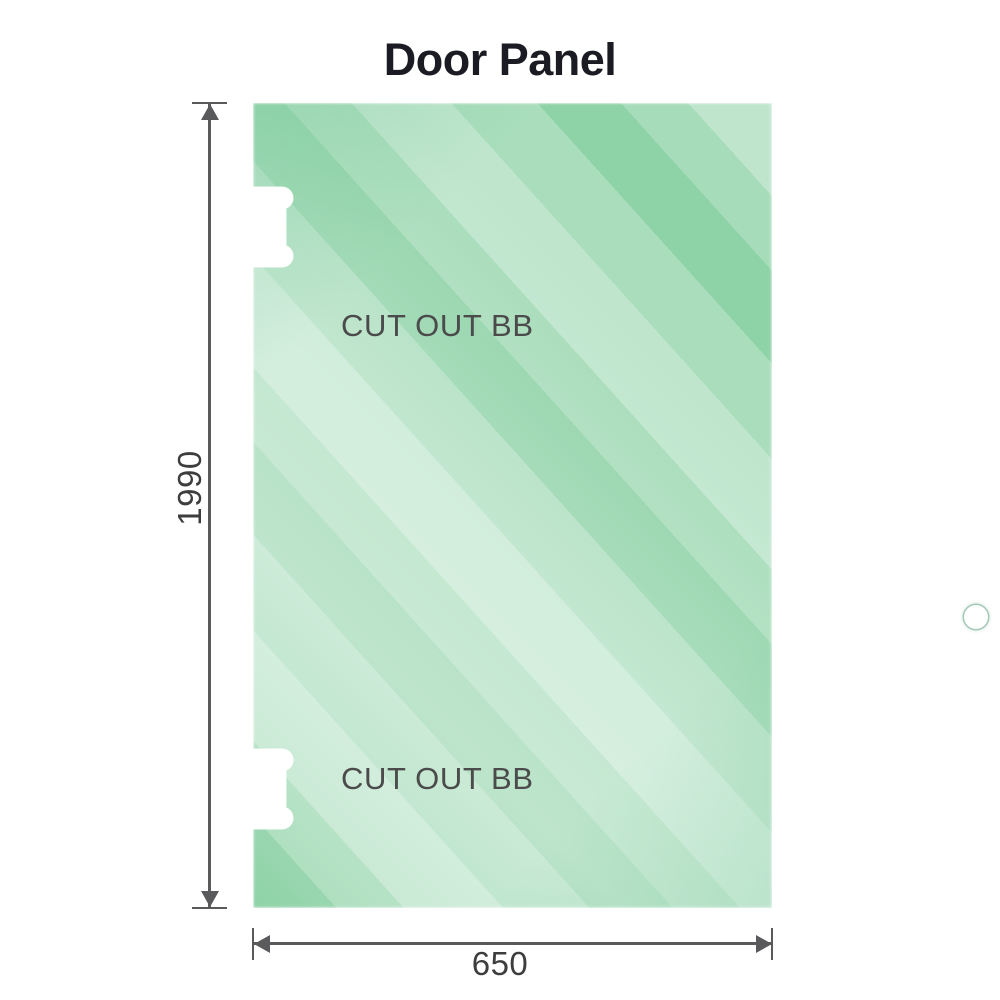 The image size is (1000, 1000). What do you see at coordinates (437, 325) in the screenshot?
I see `cutout-top-label: CUT OUT BB` at bounding box center [437, 325].